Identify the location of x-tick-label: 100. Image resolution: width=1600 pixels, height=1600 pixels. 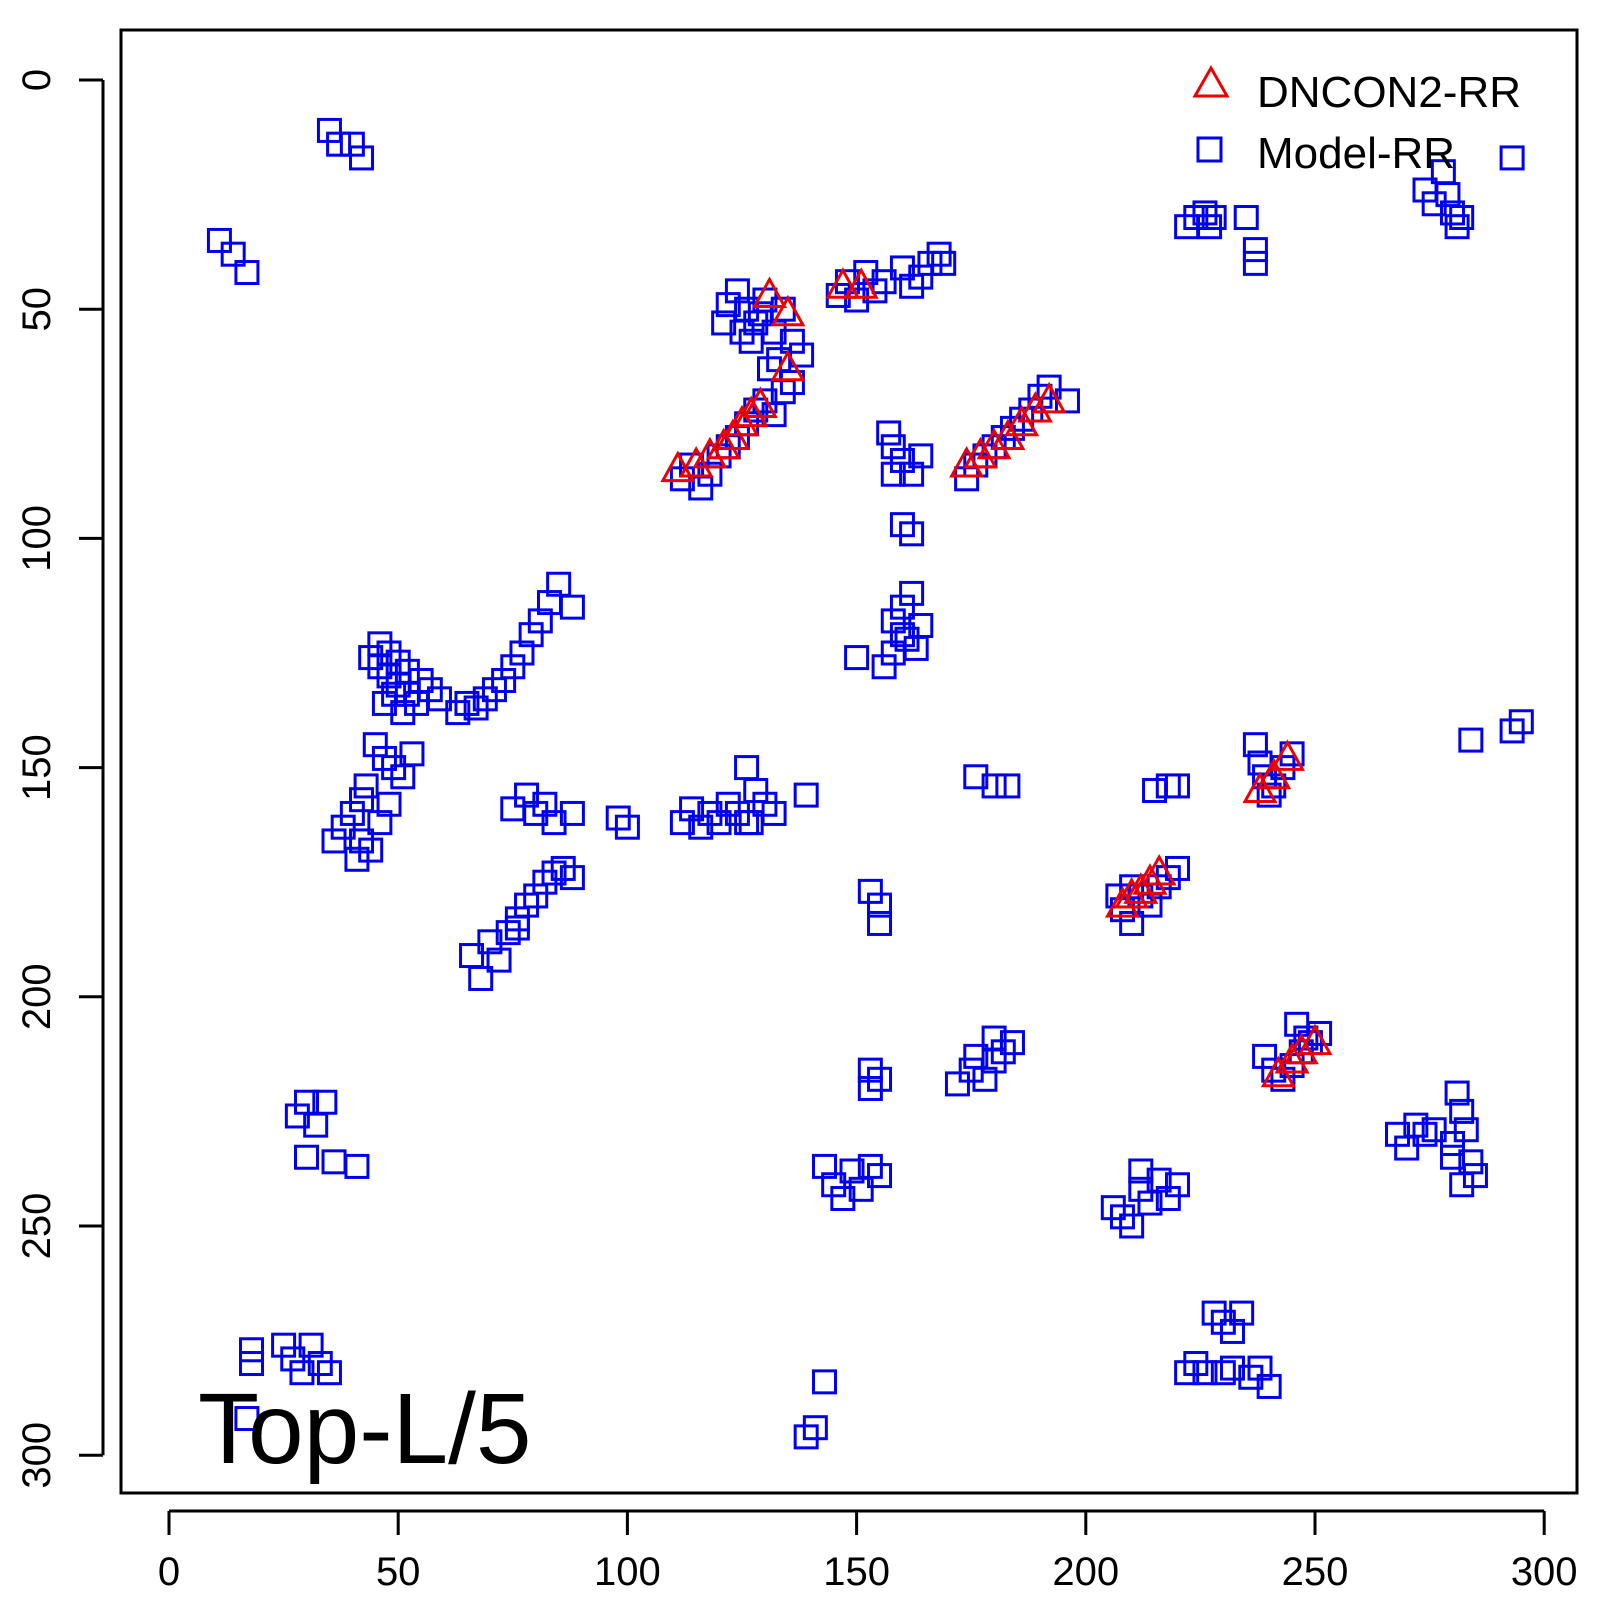
(627, 1572).